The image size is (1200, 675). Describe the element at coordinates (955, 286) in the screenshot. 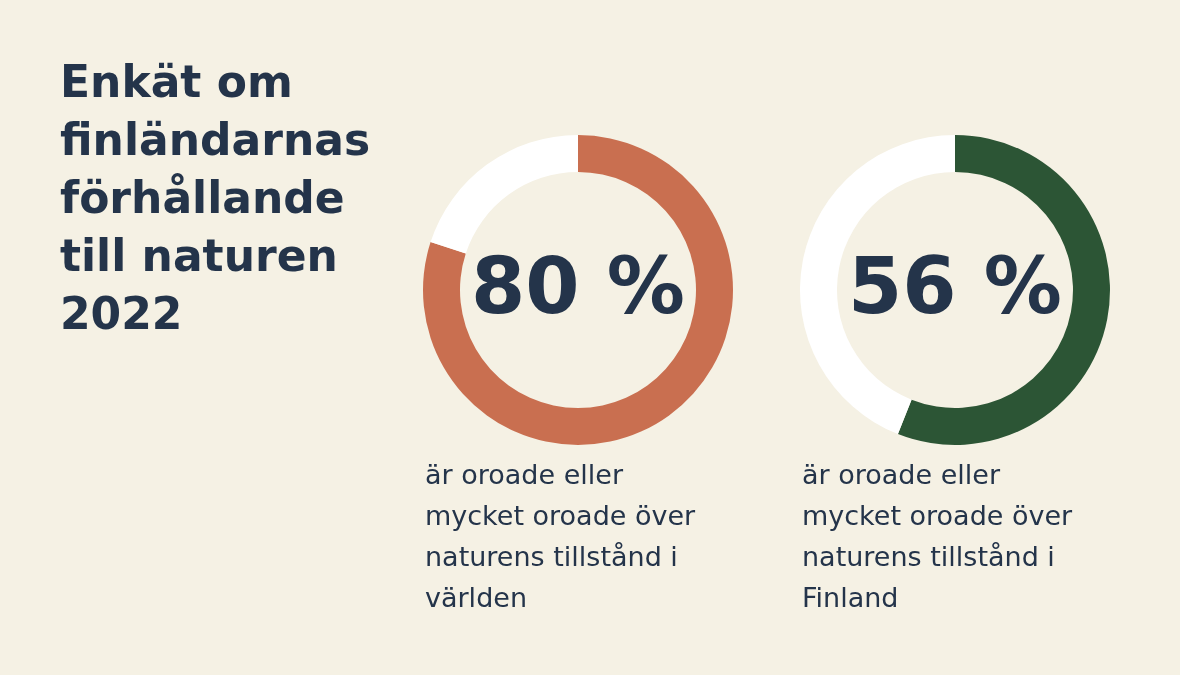

I see `data-label: 56 %` at that location.